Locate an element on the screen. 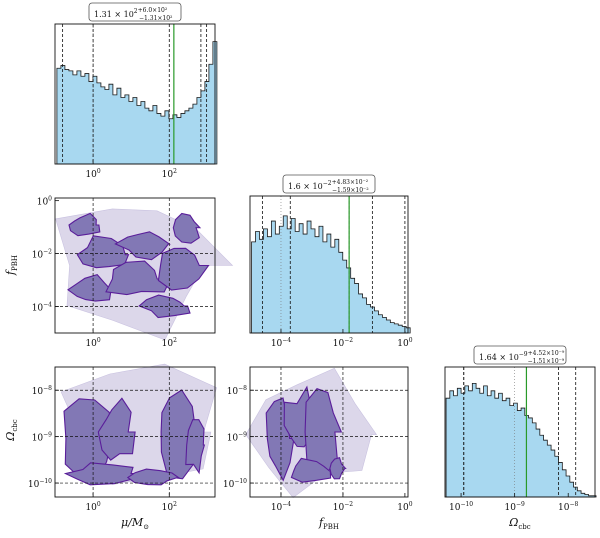 The image size is (600, 538). x-tick-label-2-0-0: 10⁰ is located at coordinates (92, 507).